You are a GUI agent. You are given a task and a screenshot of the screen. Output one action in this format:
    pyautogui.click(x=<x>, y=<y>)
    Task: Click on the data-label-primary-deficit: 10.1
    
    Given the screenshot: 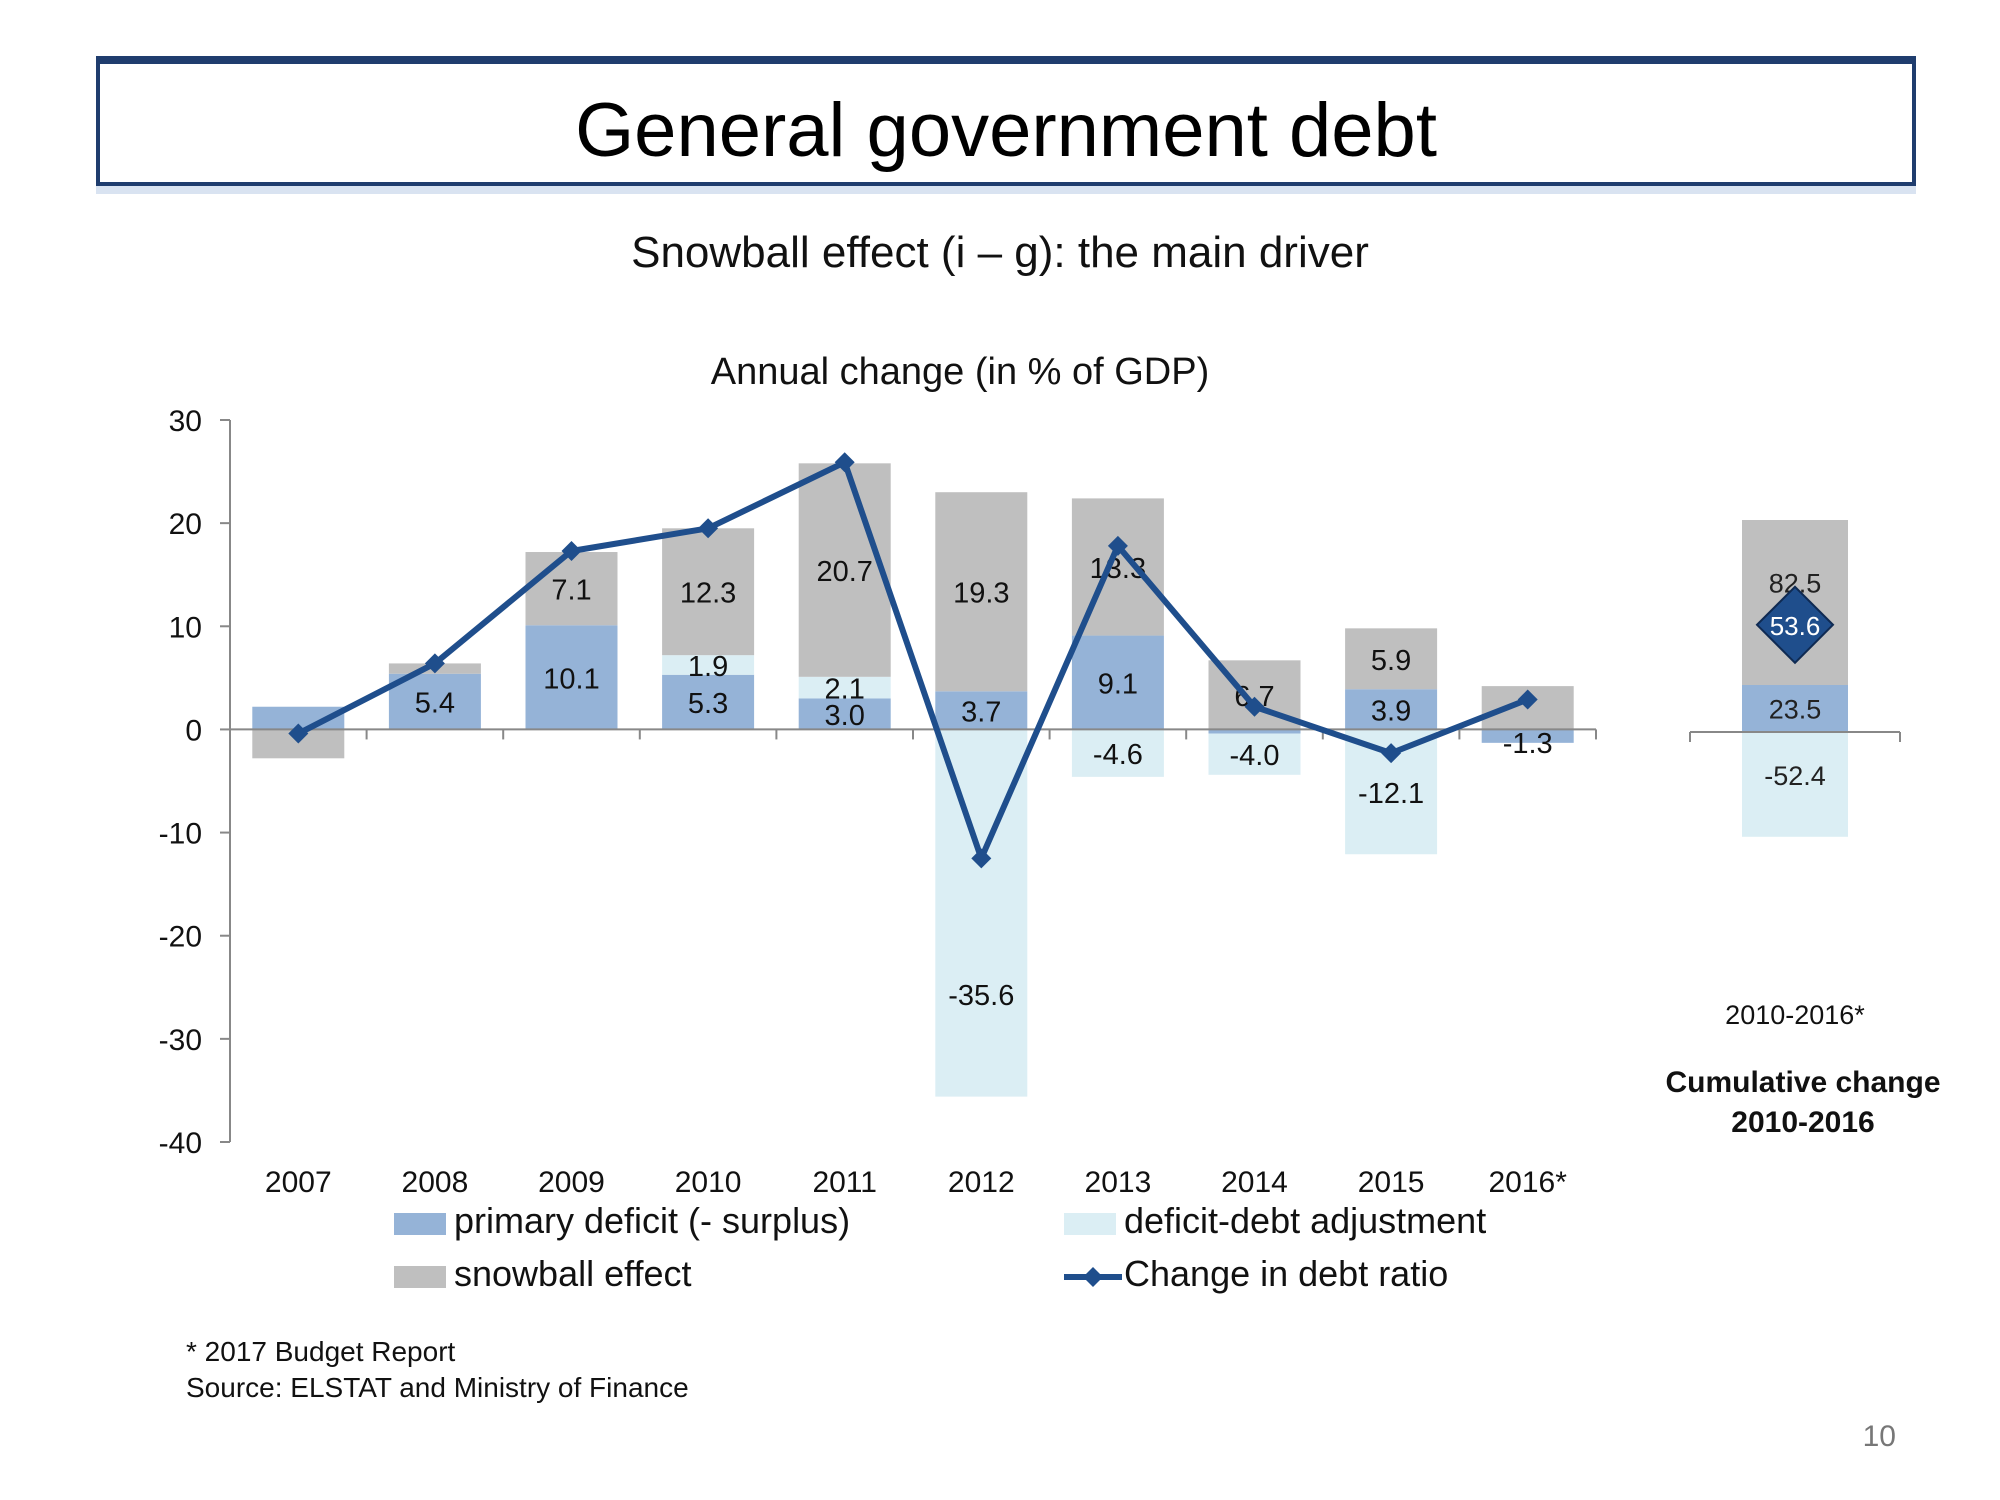 What is the action you would take?
    pyautogui.click(x=571, y=679)
    